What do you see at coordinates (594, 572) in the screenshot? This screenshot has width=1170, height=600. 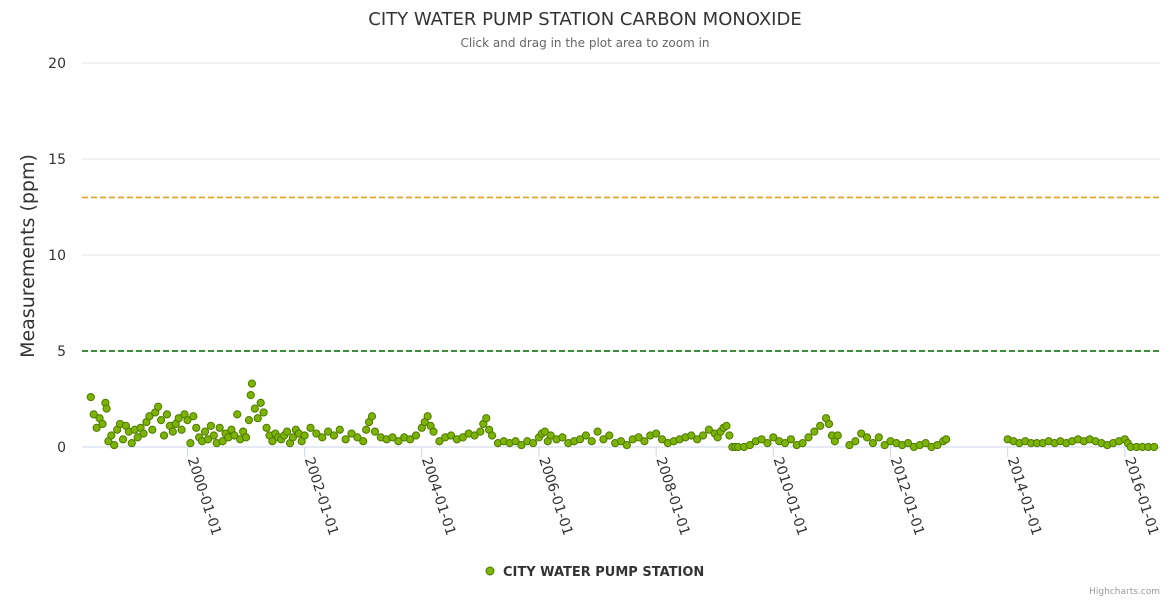 I see `legend-item: CITY WATER PUMP STATION` at bounding box center [594, 572].